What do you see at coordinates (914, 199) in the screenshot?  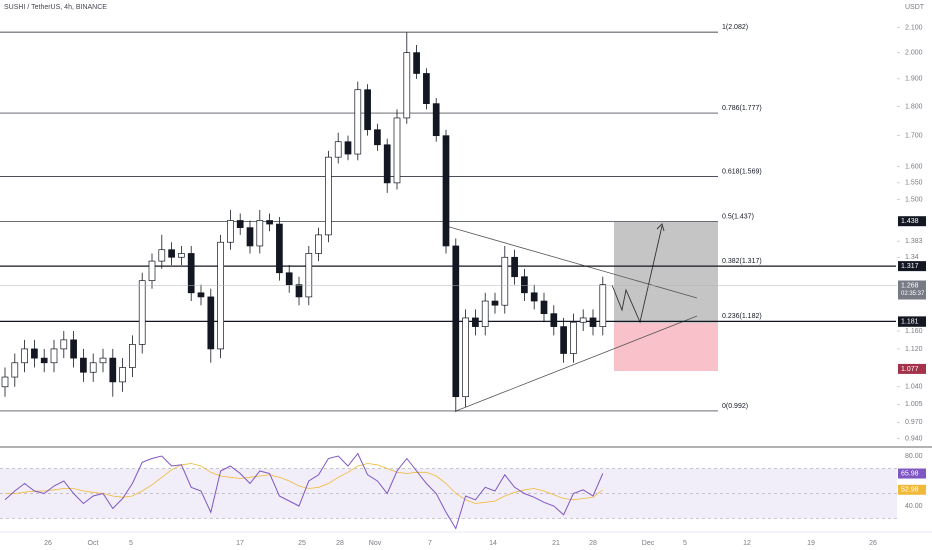 I see `y-tick-label: 1.500` at bounding box center [914, 199].